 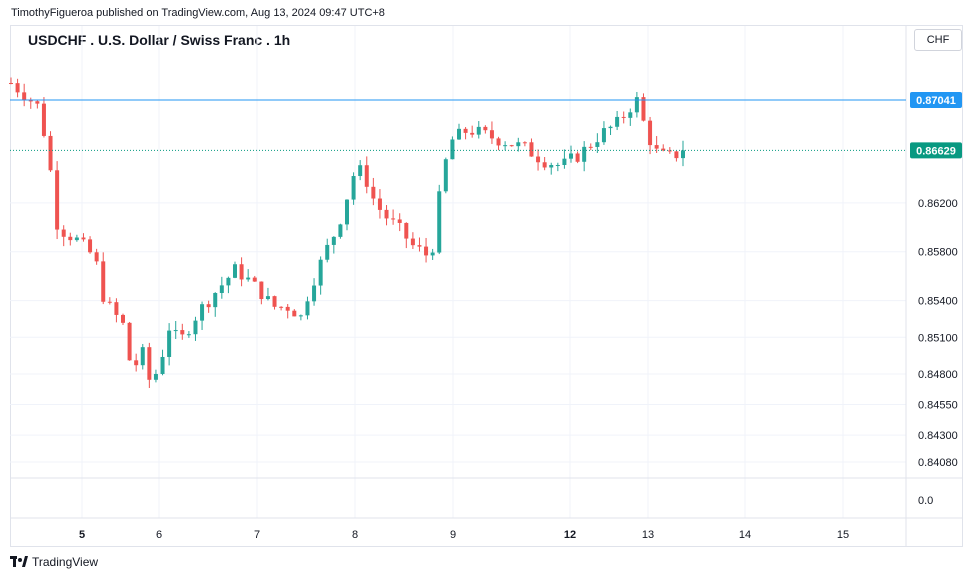 I want to click on horizontal-line-label: 0.87041, so click(x=936, y=101).